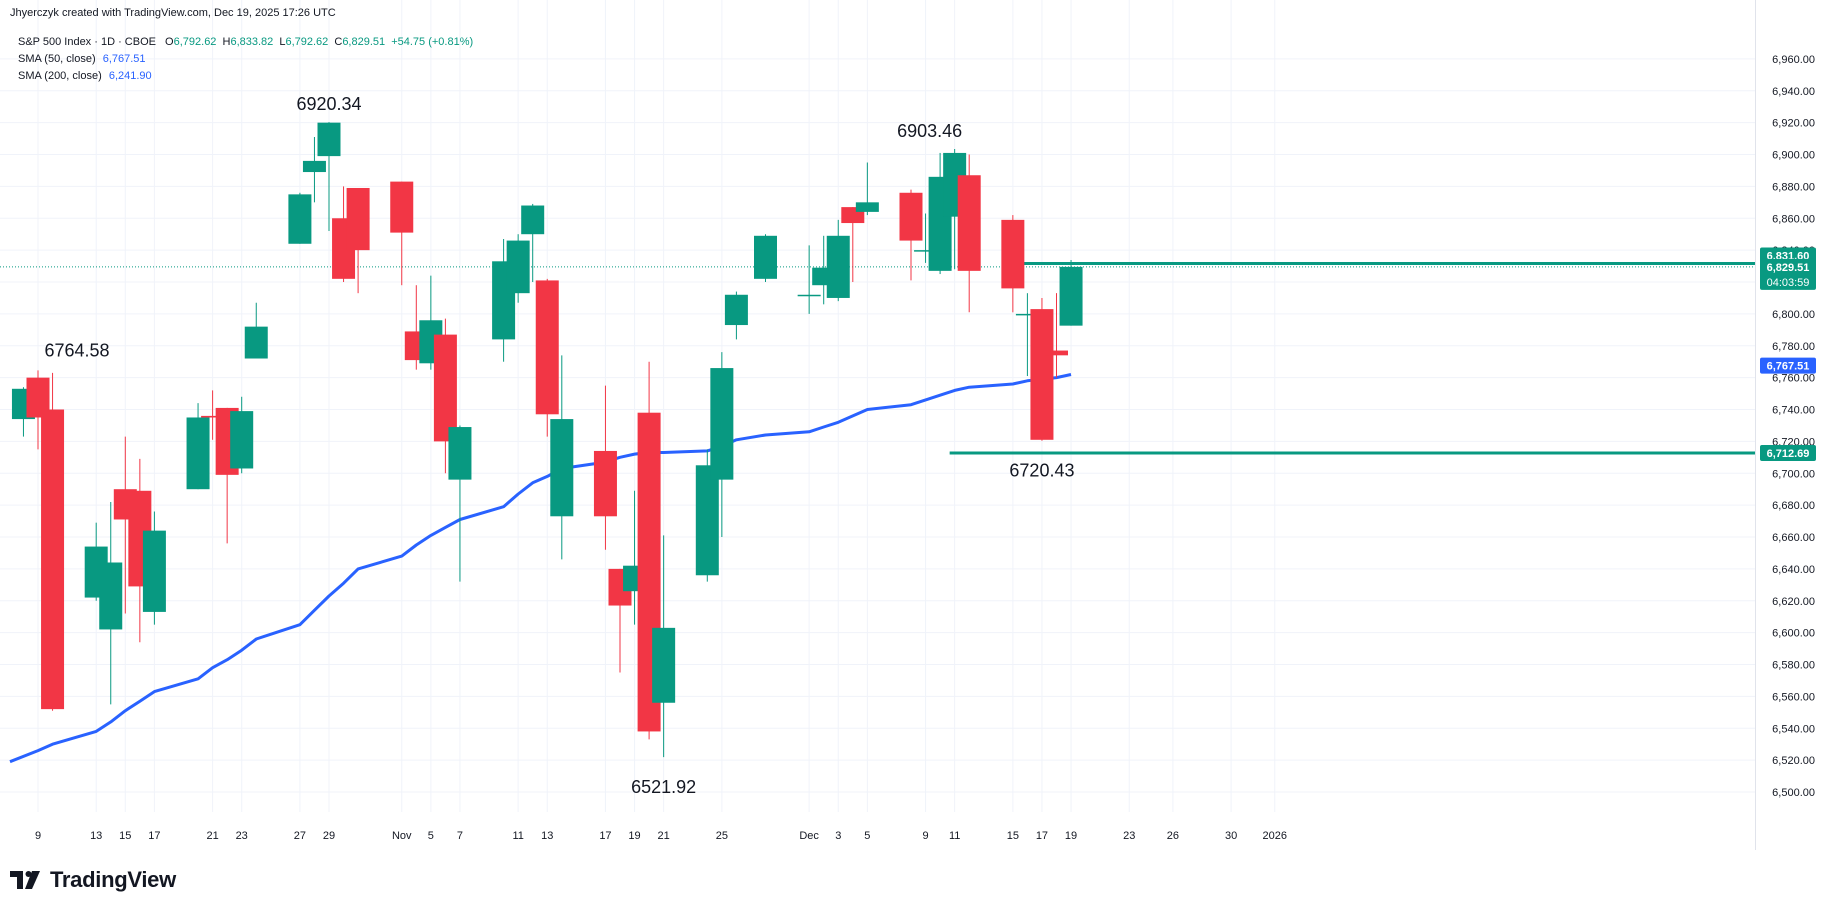 This screenshot has width=1835, height=909. Describe the element at coordinates (307, 42) in the screenshot. I see `low-value: 6,792.62` at that location.